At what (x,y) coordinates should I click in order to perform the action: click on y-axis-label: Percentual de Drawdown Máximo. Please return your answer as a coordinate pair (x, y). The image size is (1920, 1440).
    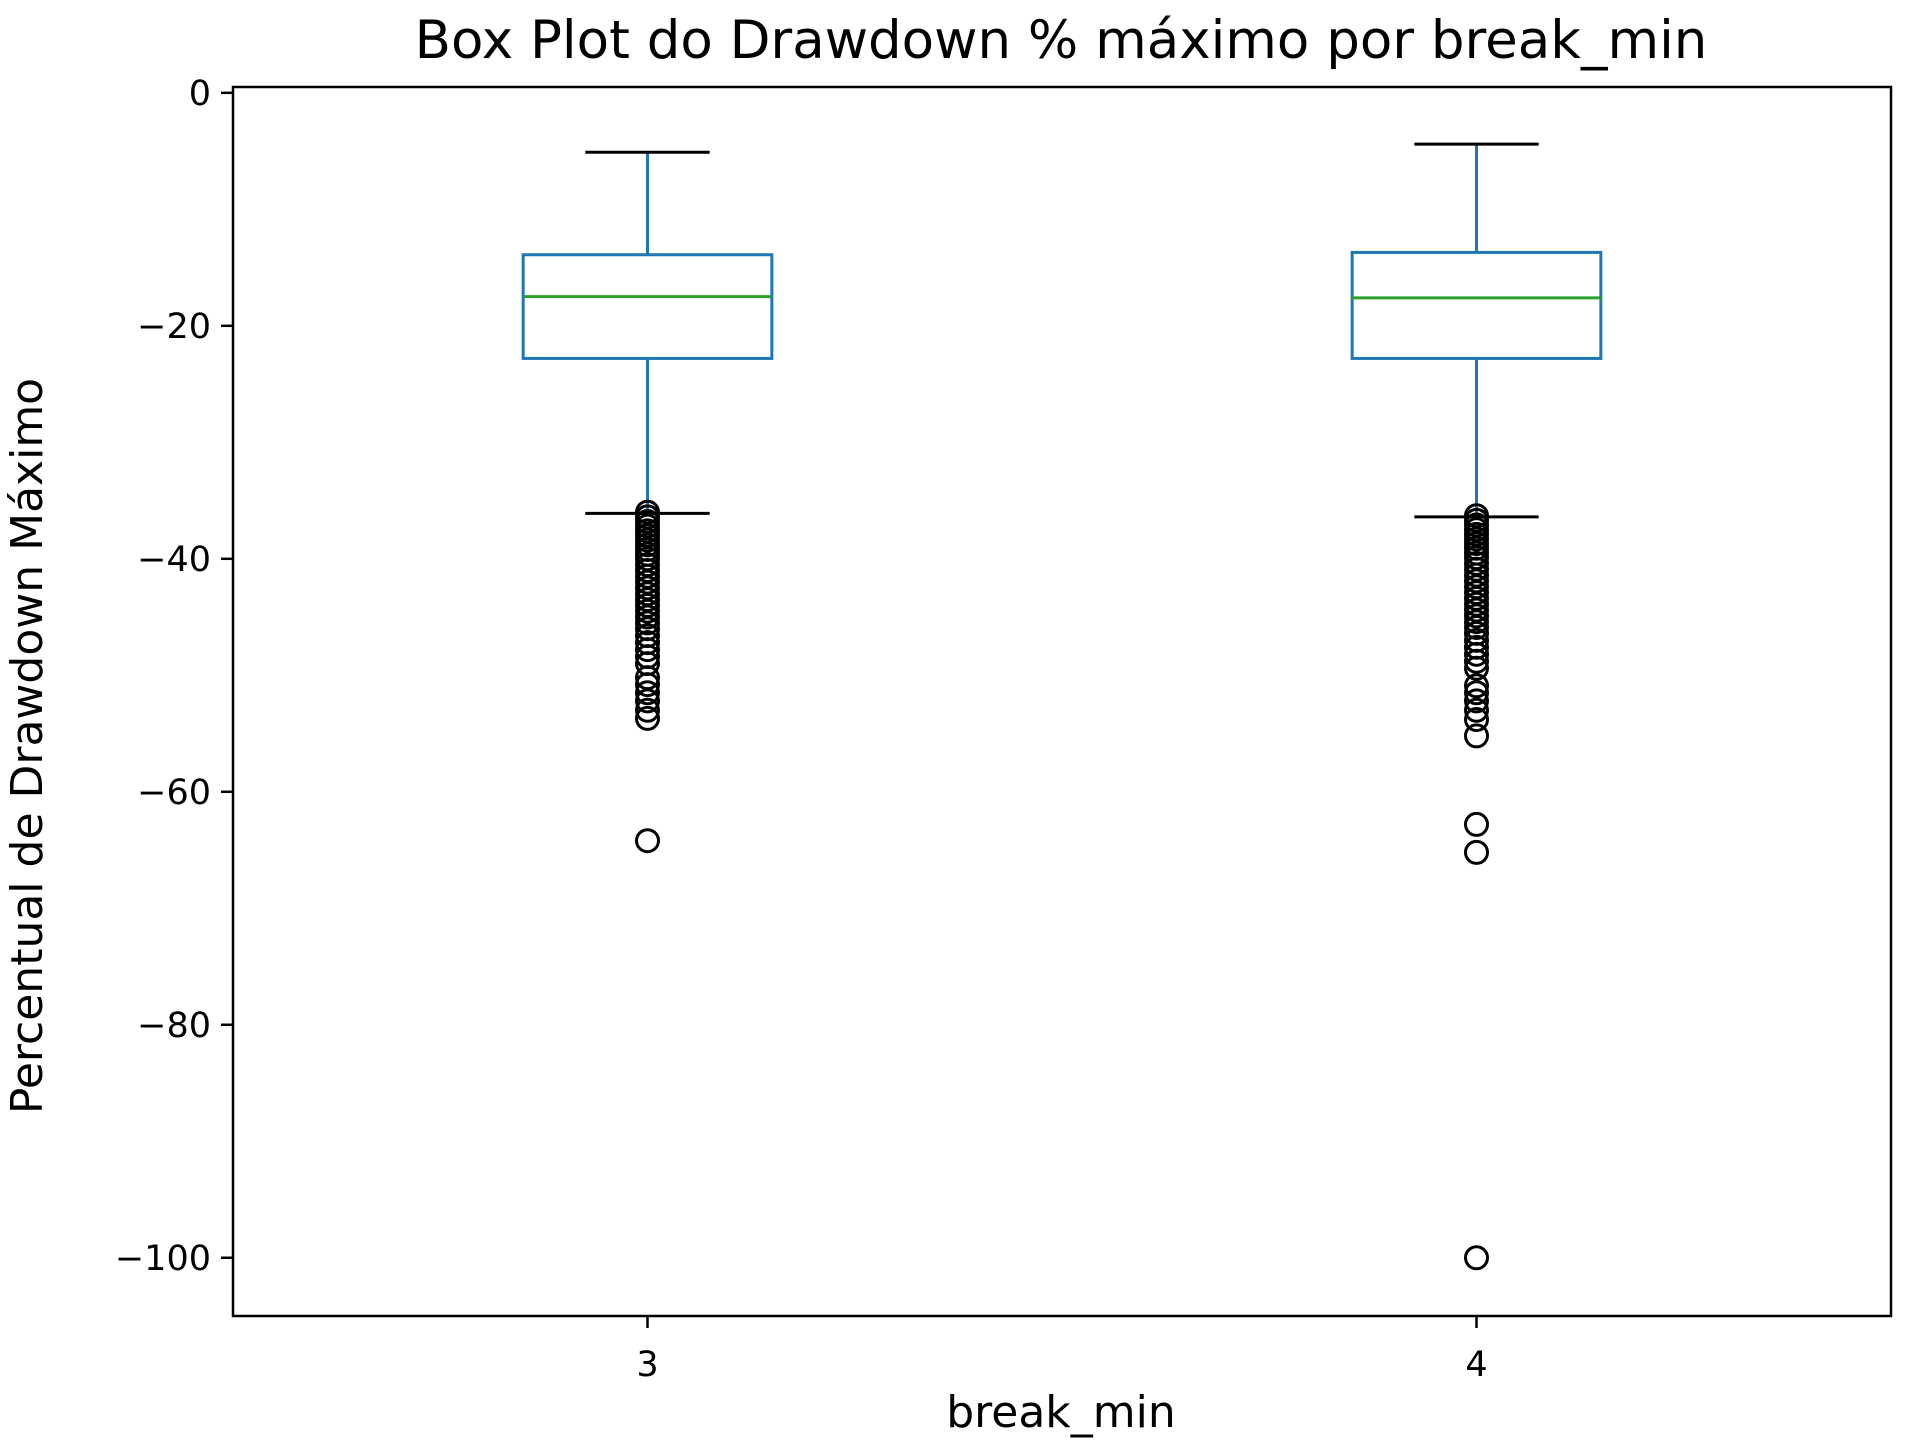
    Looking at the image, I should click on (27, 746).